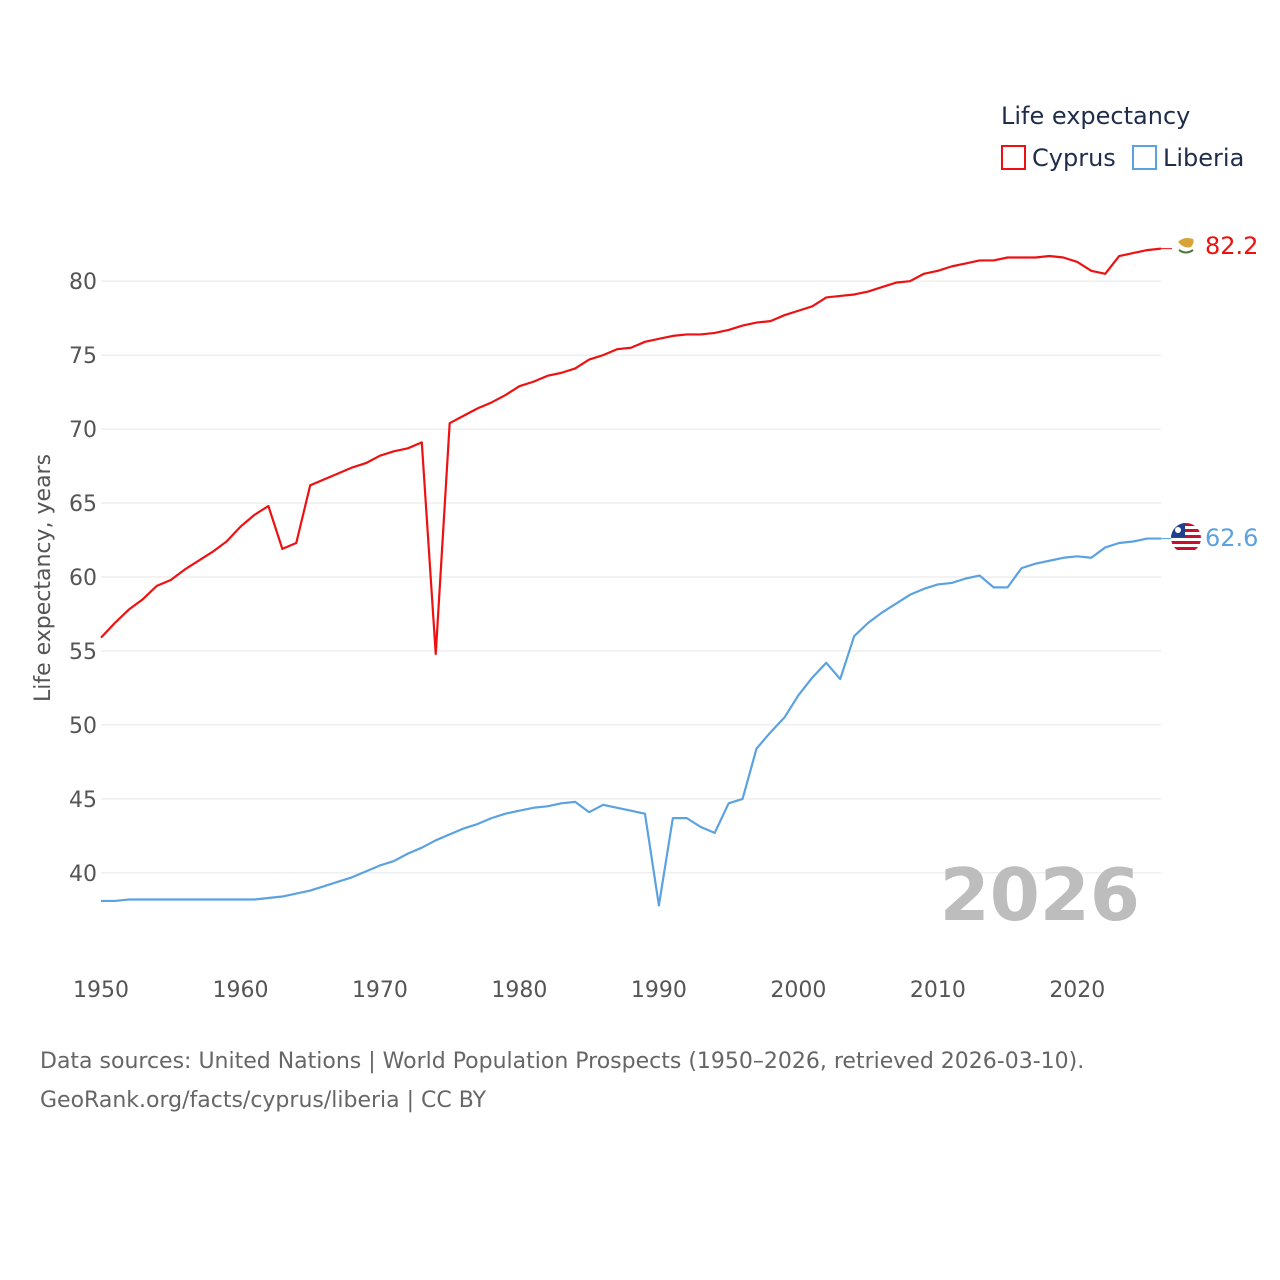  Describe the element at coordinates (43, 578) in the screenshot. I see `y-axis-title: Life expectancy, years` at that location.